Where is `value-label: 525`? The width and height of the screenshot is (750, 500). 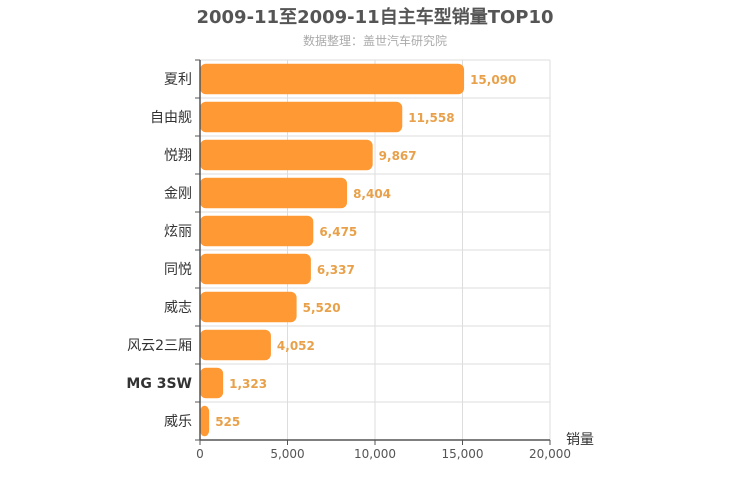 value-label: 525 is located at coordinates (227, 422).